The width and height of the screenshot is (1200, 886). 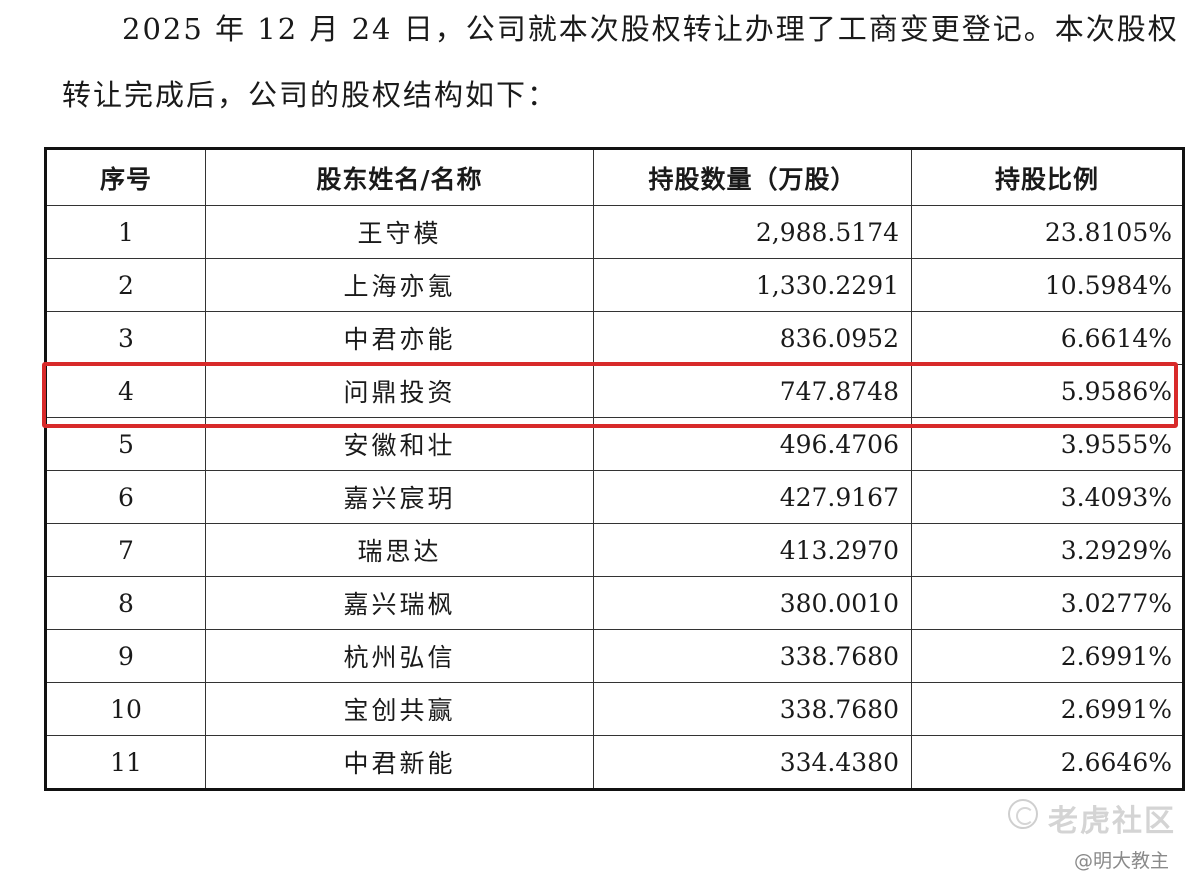 I want to click on table-row: 2 上海亦氪 1,330.2291 10.5984%, so click(x=614, y=285).